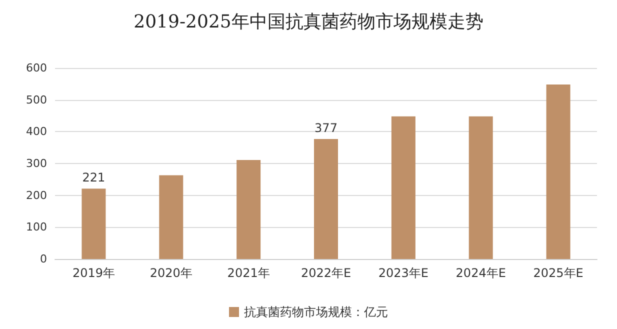 The height and width of the screenshot is (329, 617). What do you see at coordinates (309, 22) in the screenshot?
I see `chart-title: 2019-2025年中国抗真菌药物市场规模走势` at bounding box center [309, 22].